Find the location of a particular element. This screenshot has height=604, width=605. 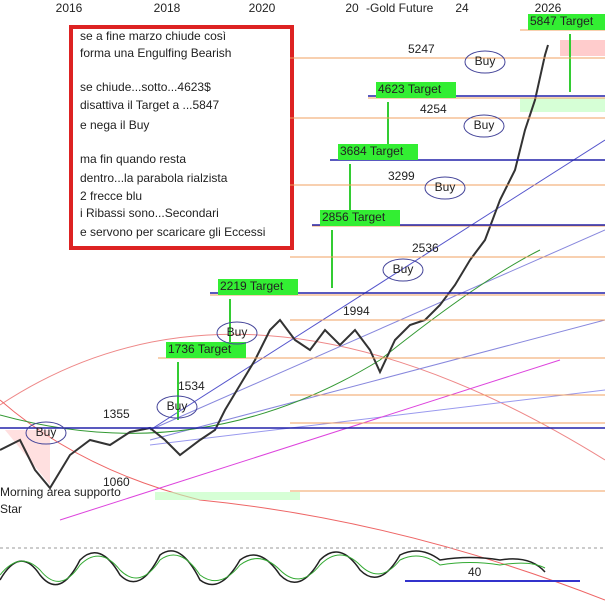

note-line: e nega il Buy is located at coordinates (114, 125).